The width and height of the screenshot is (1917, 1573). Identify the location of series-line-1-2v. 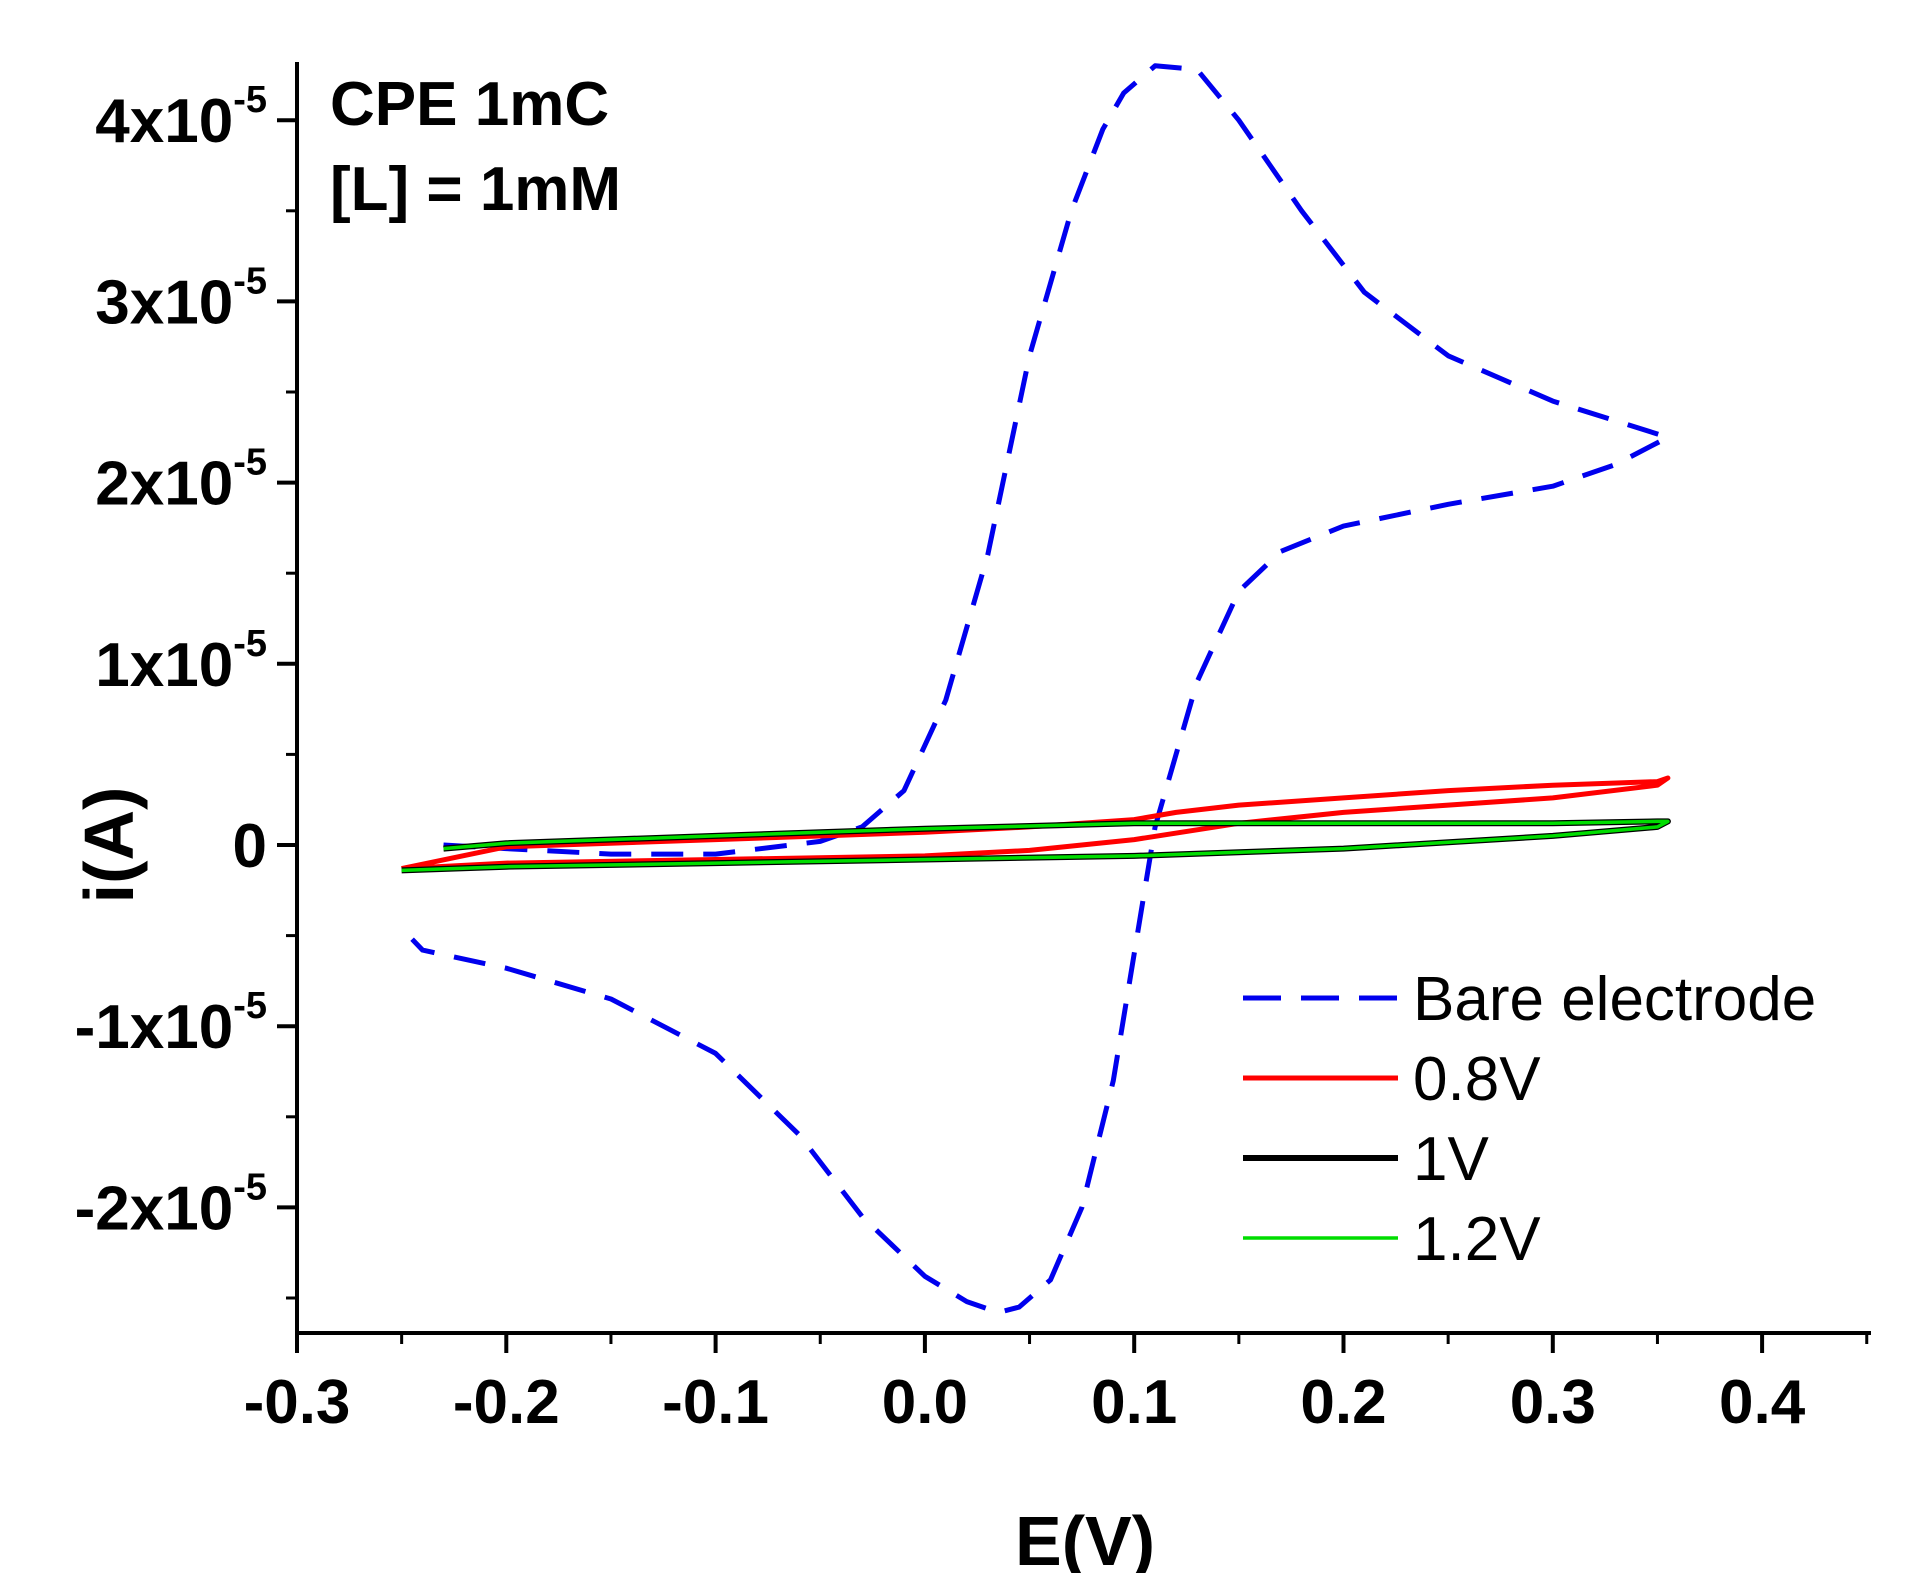
(1035, 846).